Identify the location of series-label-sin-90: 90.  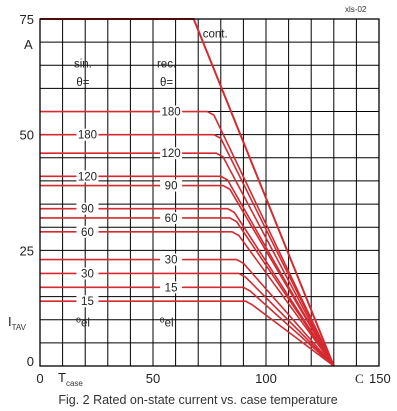
(87, 210).